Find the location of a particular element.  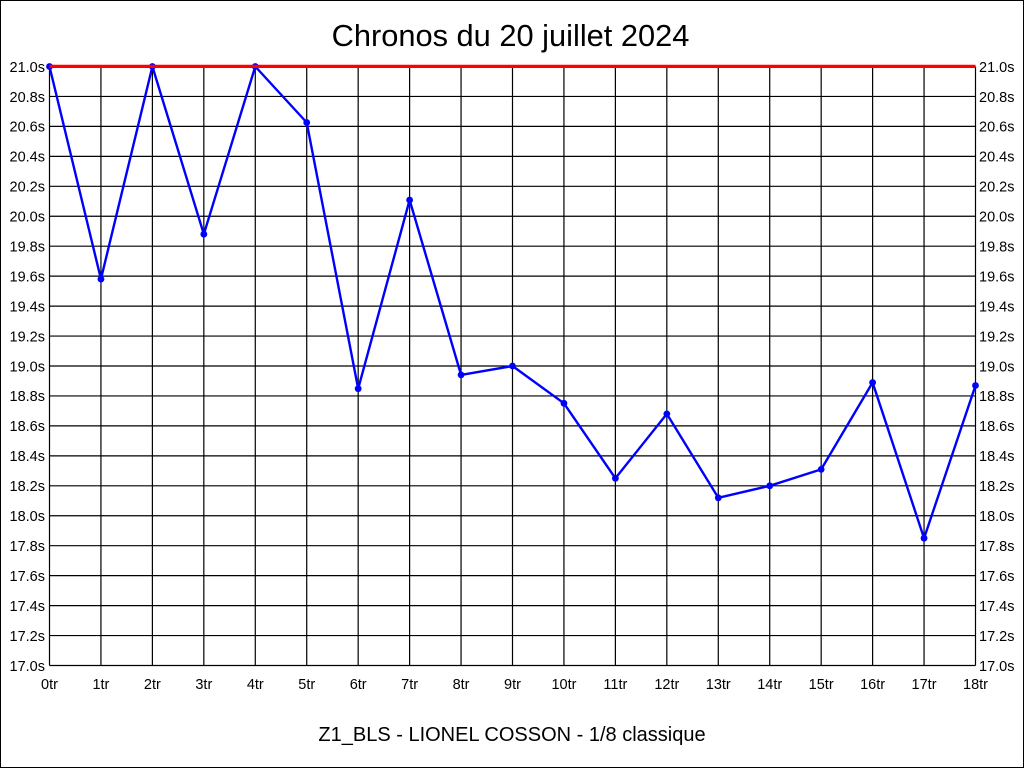

svg-text: 6tr is located at coordinates (358, 685).